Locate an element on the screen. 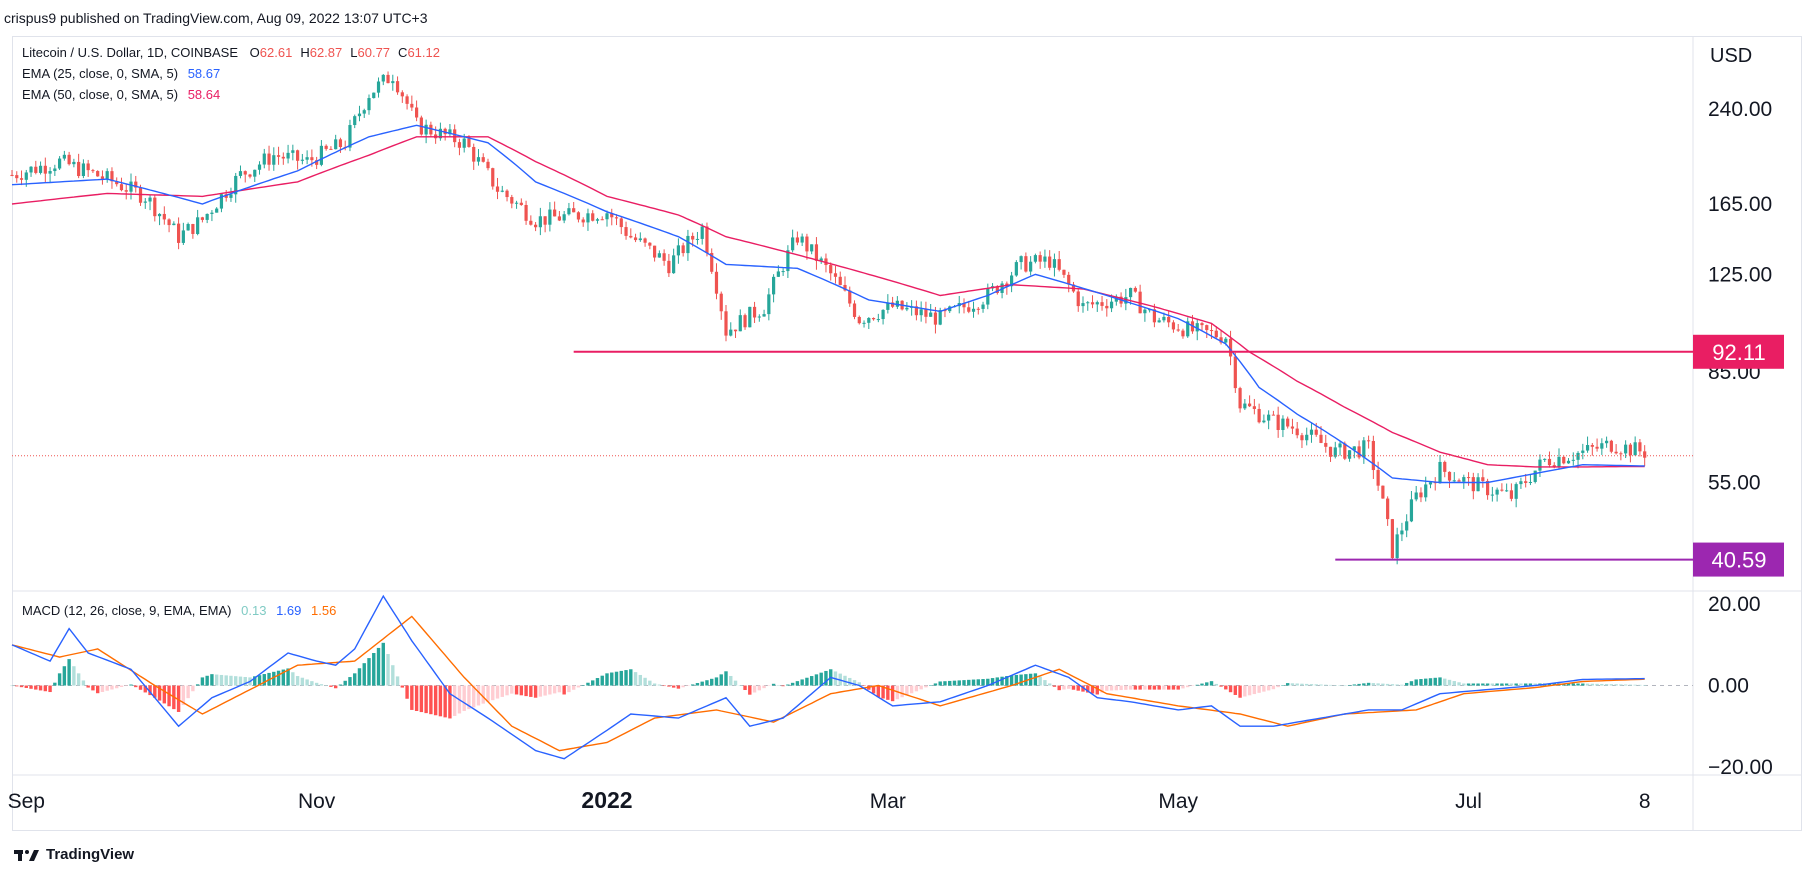 This screenshot has width=1814, height=876. price-tick-label: 240.00 is located at coordinates (1740, 109).